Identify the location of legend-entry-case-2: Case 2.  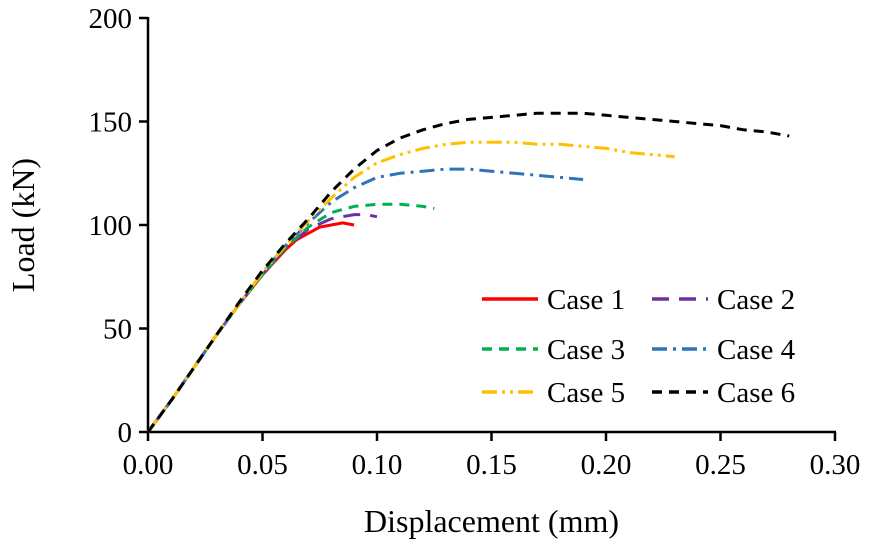
(723, 300).